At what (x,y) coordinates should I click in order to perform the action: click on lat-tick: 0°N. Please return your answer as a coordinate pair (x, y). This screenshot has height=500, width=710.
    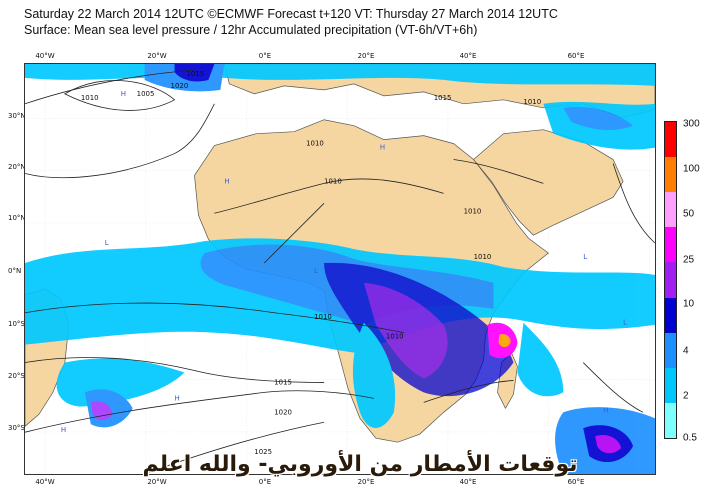
    Looking at the image, I should click on (15, 271).